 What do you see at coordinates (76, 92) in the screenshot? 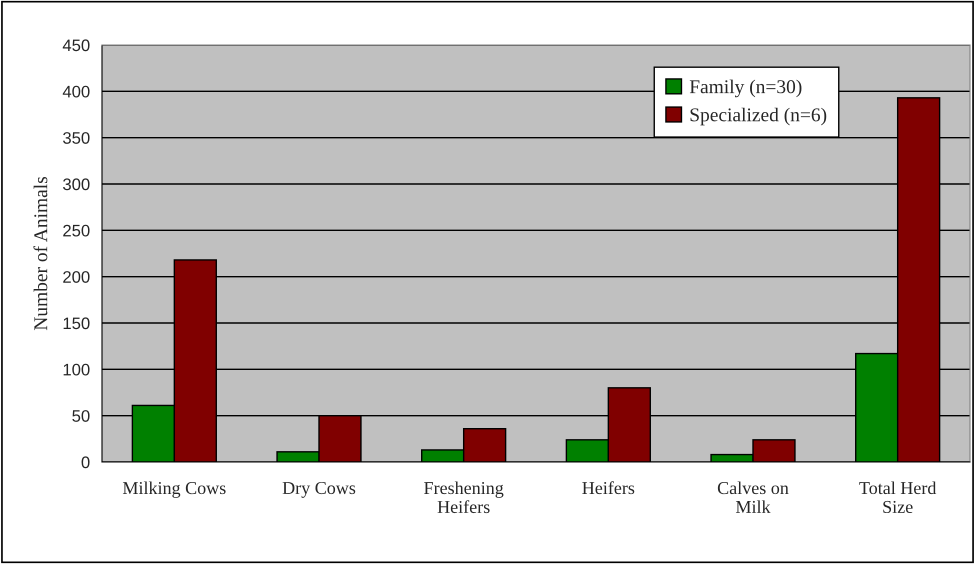
I see `y-tick-label: 400` at bounding box center [76, 92].